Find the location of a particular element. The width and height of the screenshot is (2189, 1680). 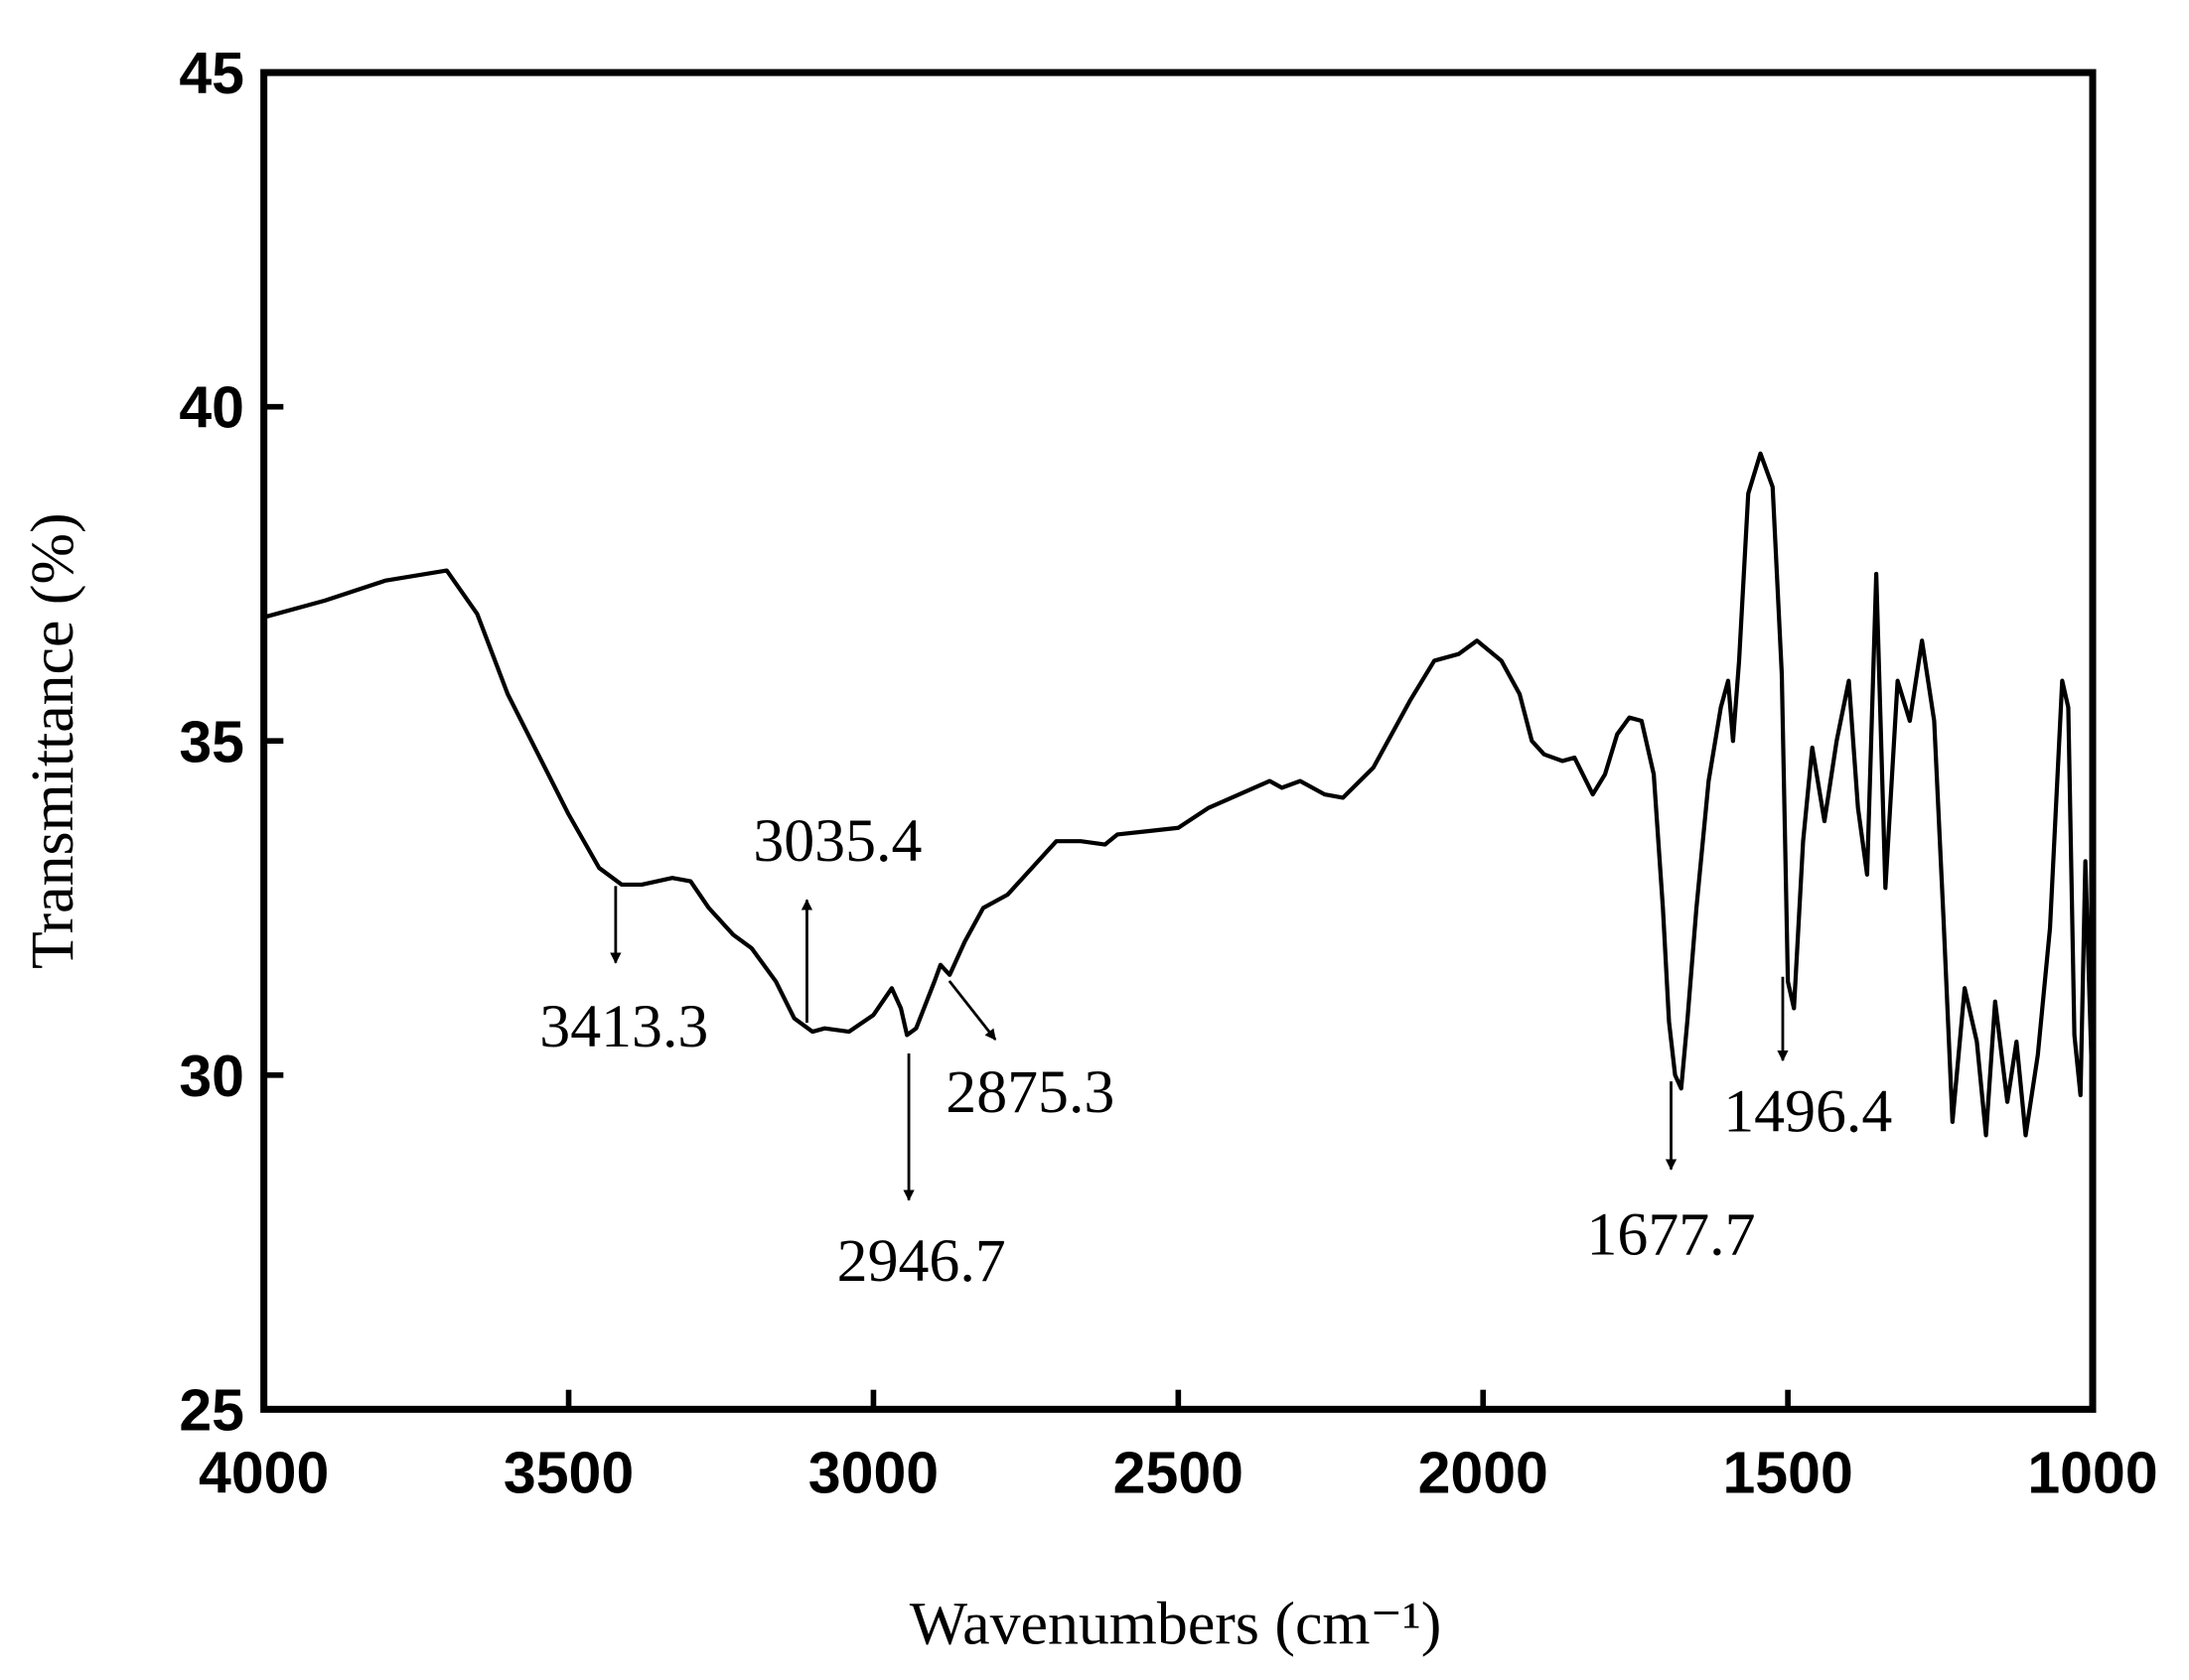

x-tick-label: 1500 is located at coordinates (1787, 1473).